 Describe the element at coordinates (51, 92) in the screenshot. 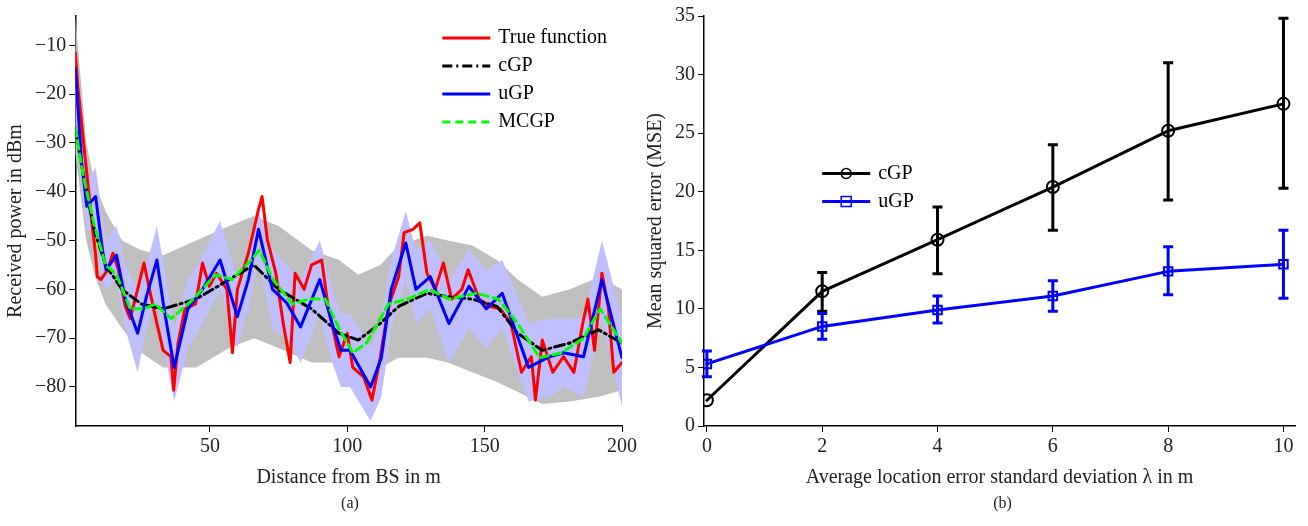

I see `y-tick-label: −20` at that location.